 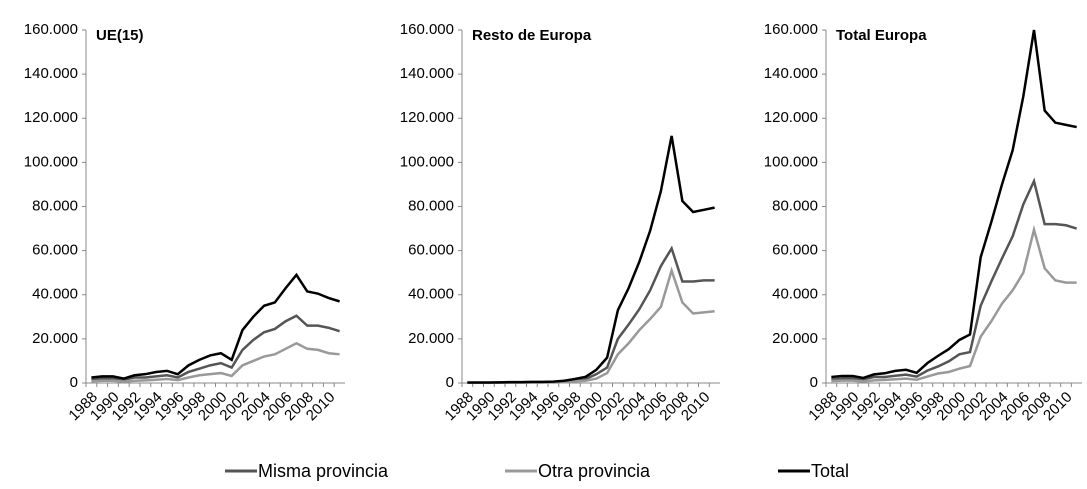 What do you see at coordinates (594, 471) in the screenshot?
I see `legend-label: Otra provincia` at bounding box center [594, 471].